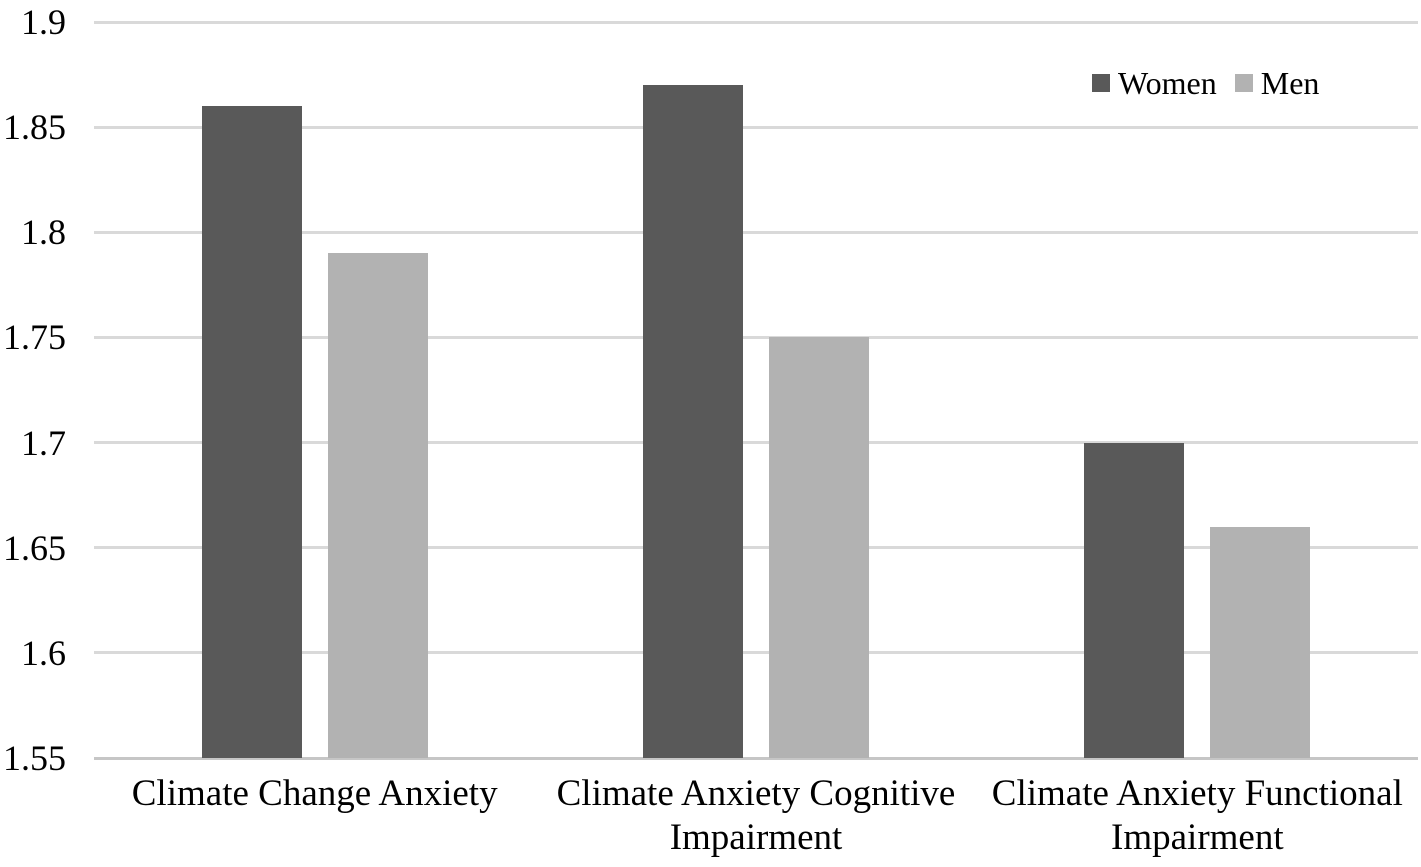 This screenshot has height=867, width=1421. I want to click on y-tick-label: 1.55, so click(34, 758).